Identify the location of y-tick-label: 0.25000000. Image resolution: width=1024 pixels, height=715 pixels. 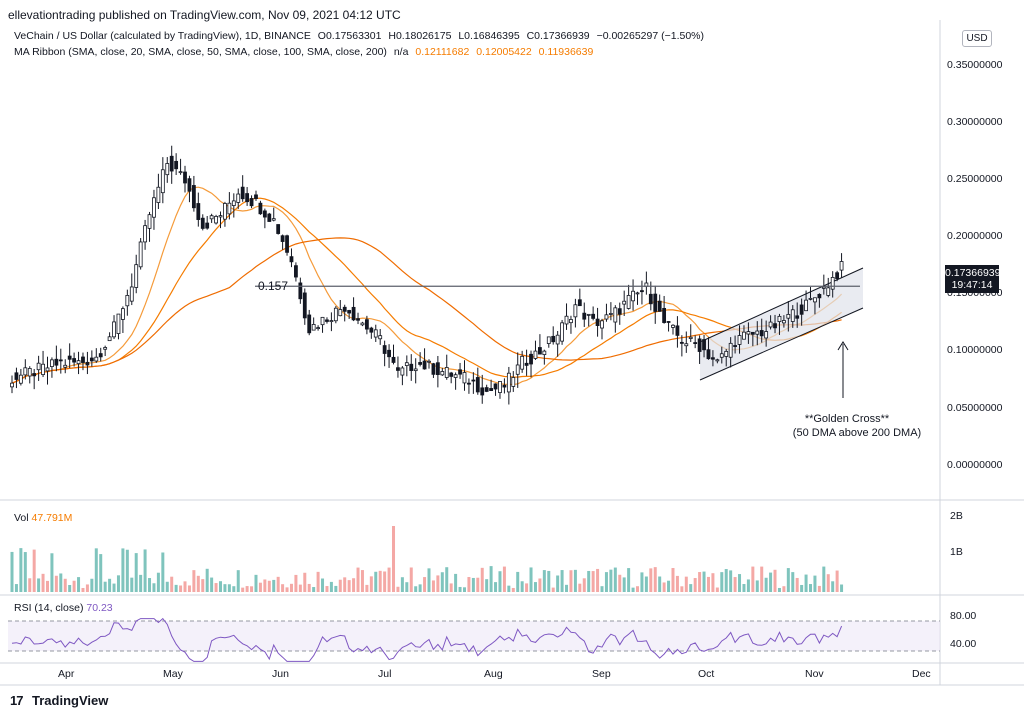
(975, 179).